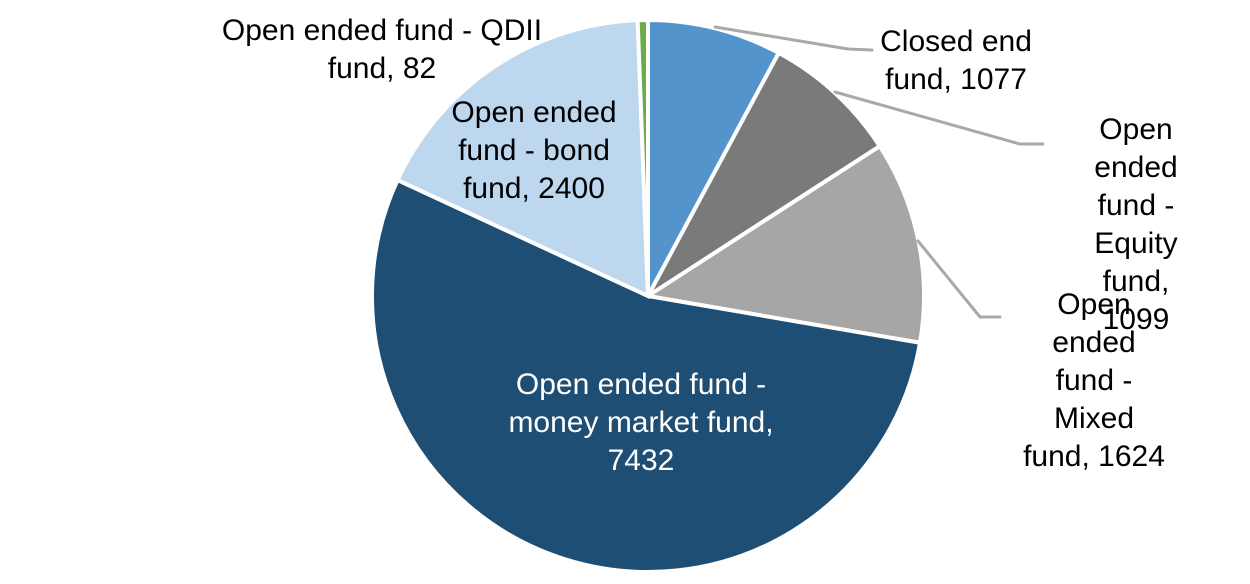  What do you see at coordinates (879, 172) in the screenshot?
I see `leader-lines-group` at bounding box center [879, 172].